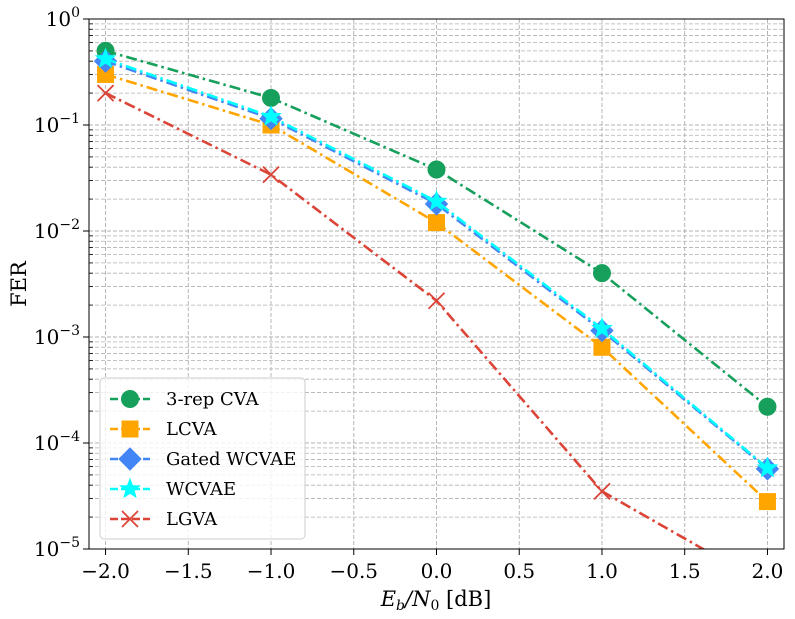 Image resolution: width=795 pixels, height=619 pixels. What do you see at coordinates (436, 600) in the screenshot?
I see `x-axis-label: Eb/N0 [dB]` at bounding box center [436, 600].